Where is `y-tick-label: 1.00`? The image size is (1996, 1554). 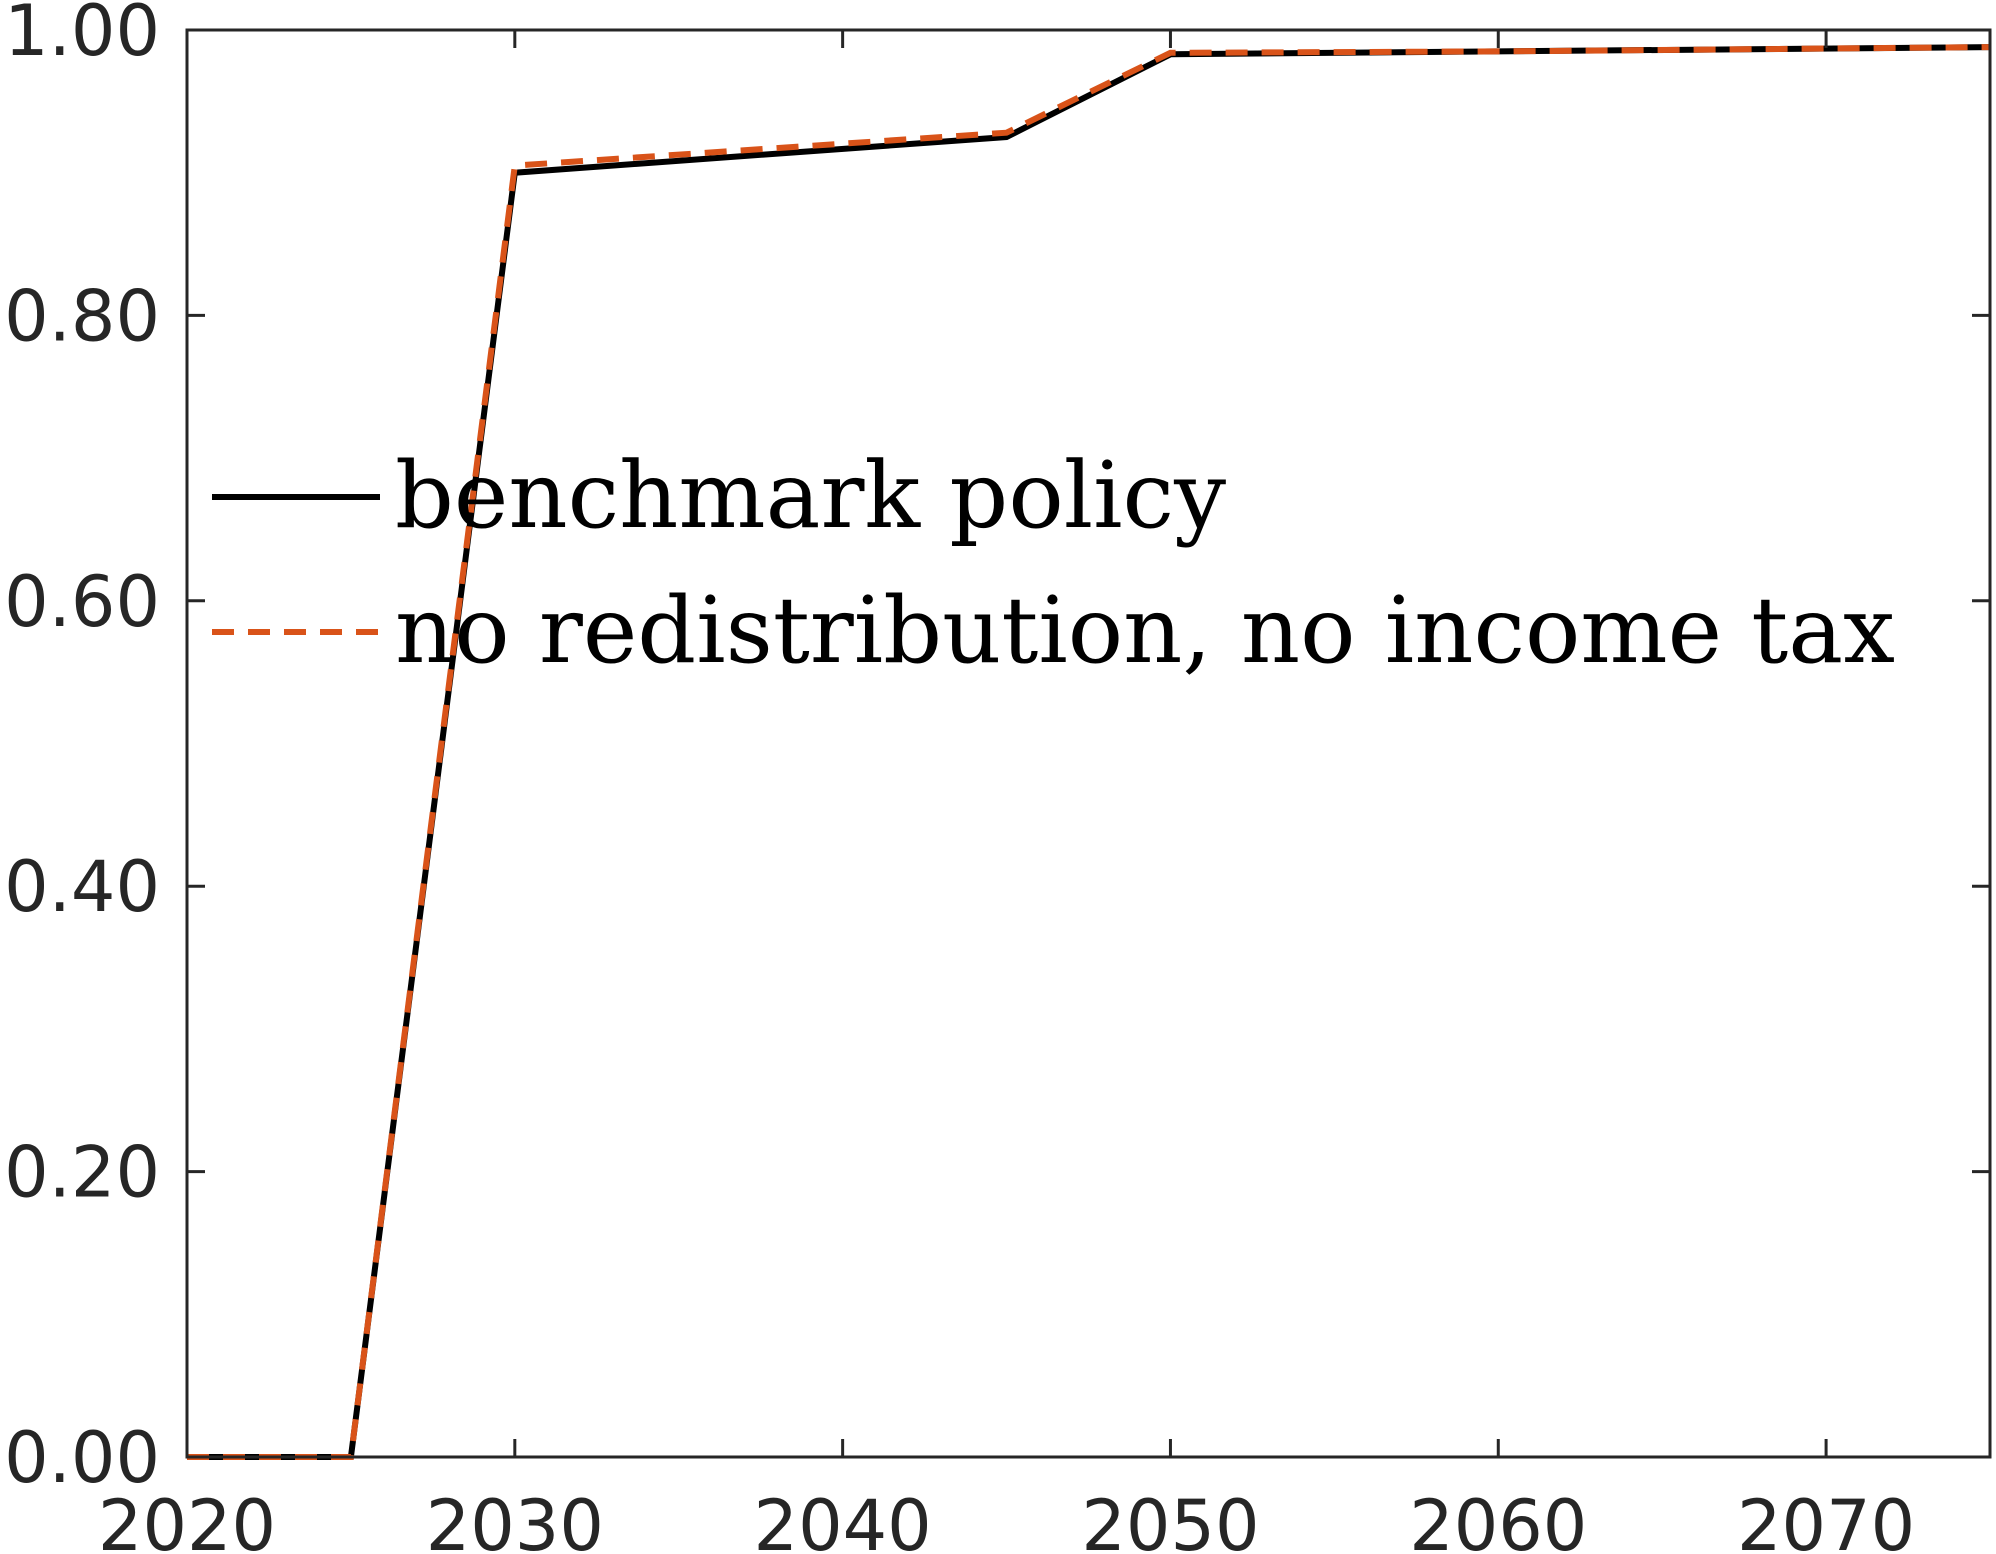 y-tick-label: 1.00 is located at coordinates (82, 36).